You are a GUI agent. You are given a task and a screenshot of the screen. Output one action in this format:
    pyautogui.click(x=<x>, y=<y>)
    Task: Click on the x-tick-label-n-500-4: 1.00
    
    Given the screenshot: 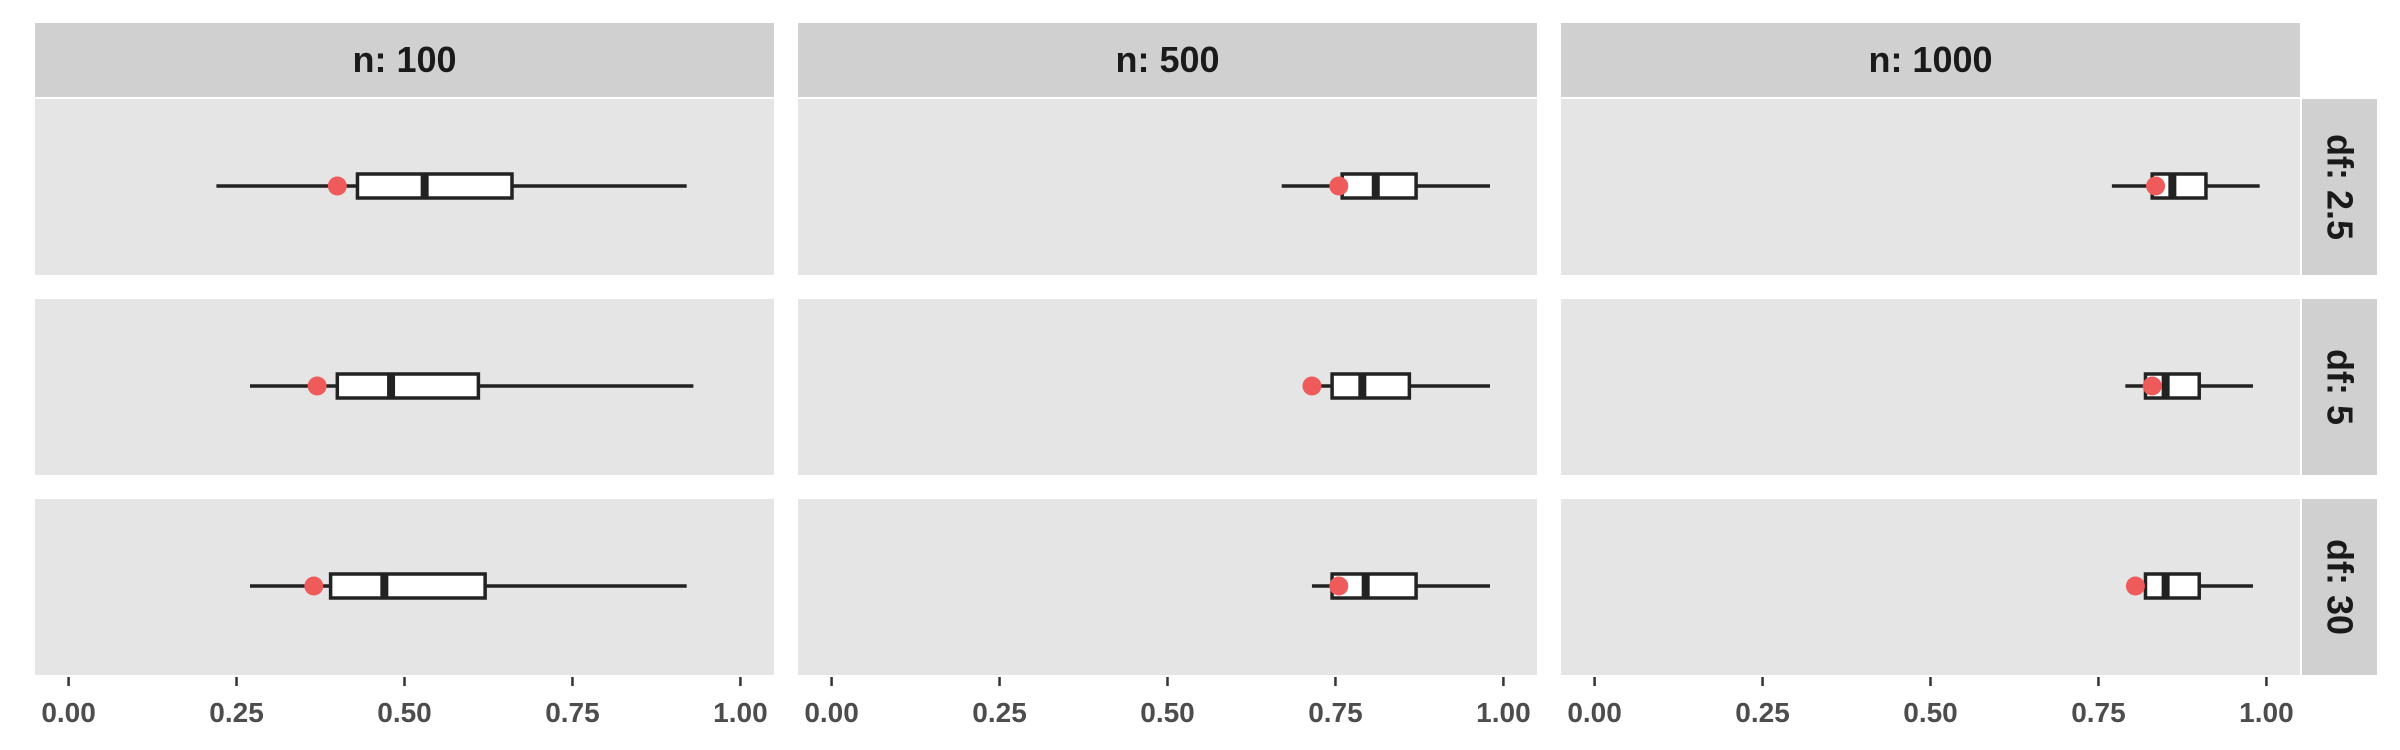 What is the action you would take?
    pyautogui.click(x=1503, y=712)
    